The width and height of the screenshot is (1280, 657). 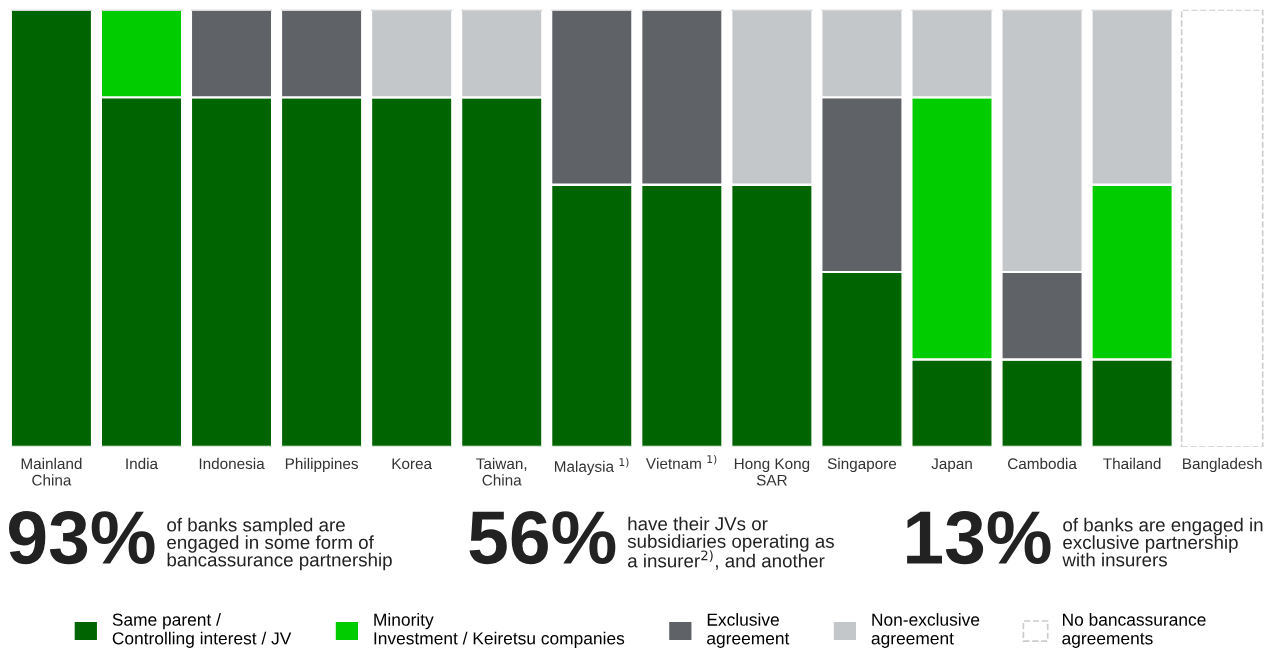 What do you see at coordinates (951, 465) in the screenshot?
I see `x-tick-label: Japan` at bounding box center [951, 465].